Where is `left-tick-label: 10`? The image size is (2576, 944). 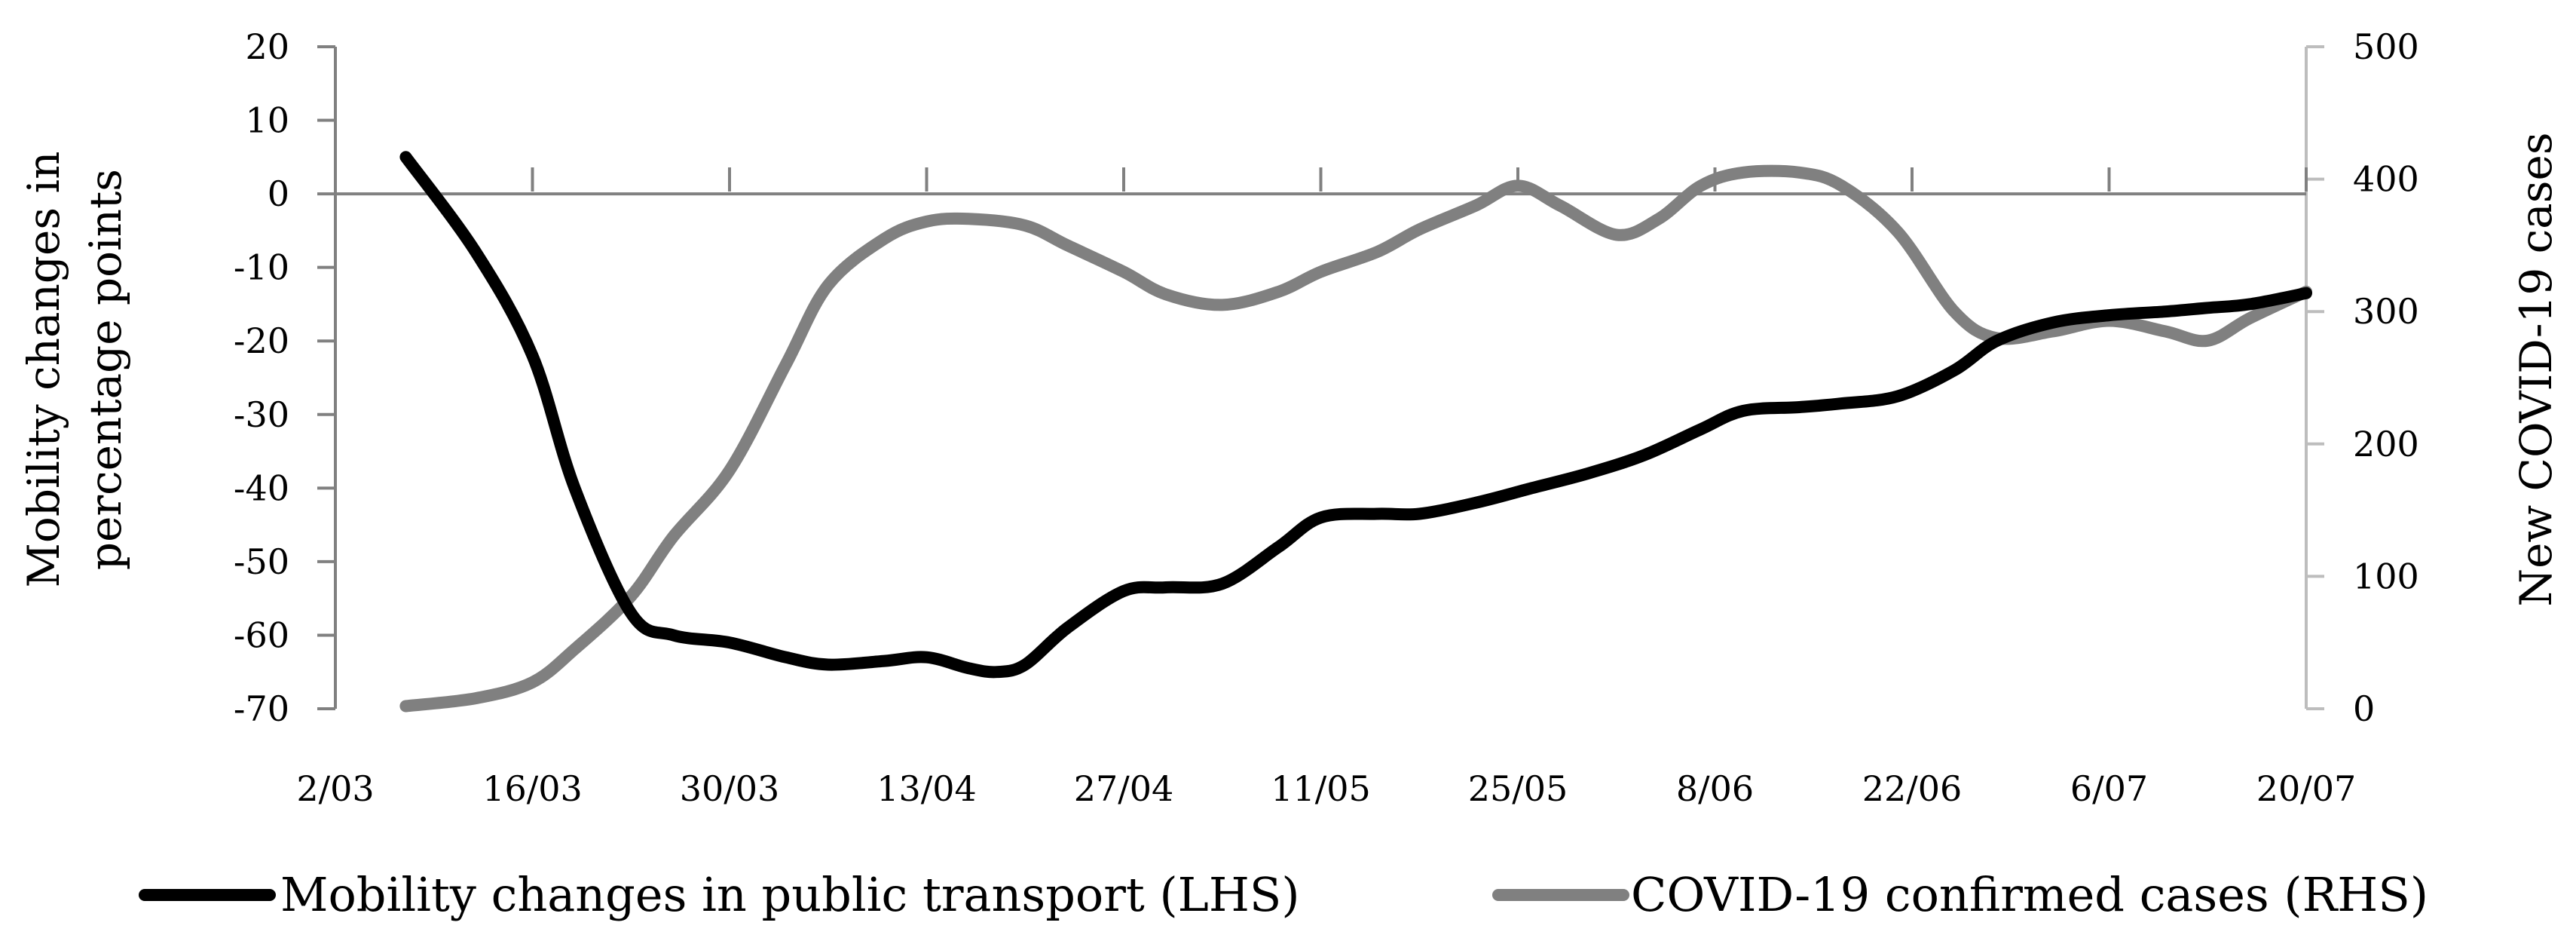 left-tick-label: 10 is located at coordinates (267, 121).